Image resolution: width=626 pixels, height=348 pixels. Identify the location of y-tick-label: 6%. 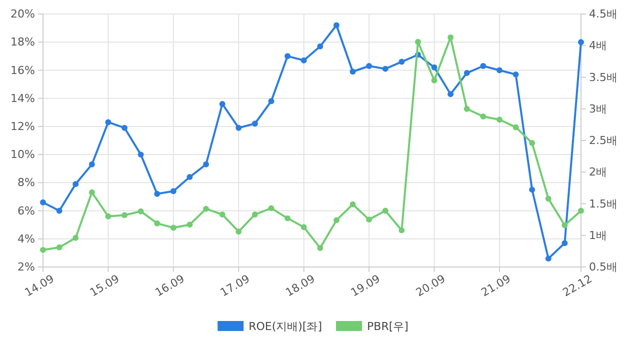
(26, 211).